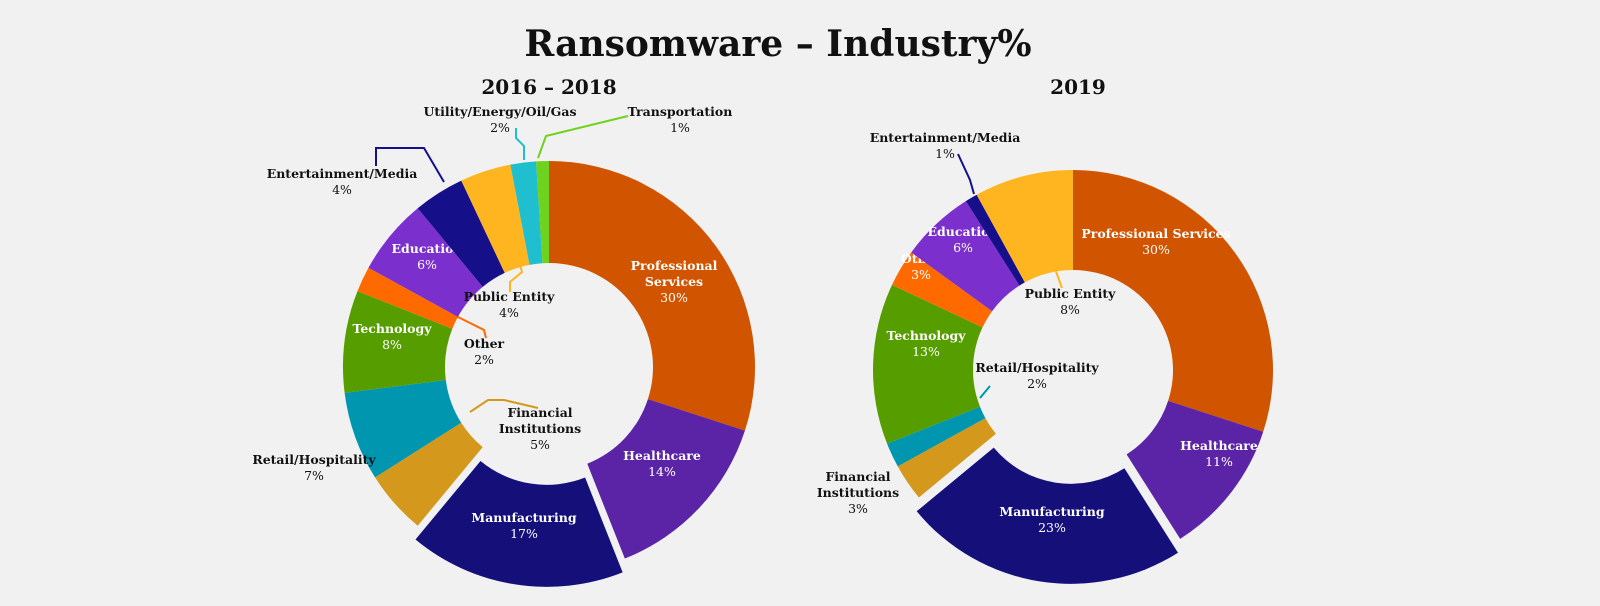  What do you see at coordinates (942, 290) in the screenshot?
I see `donut-2019-slice-other` at bounding box center [942, 290].